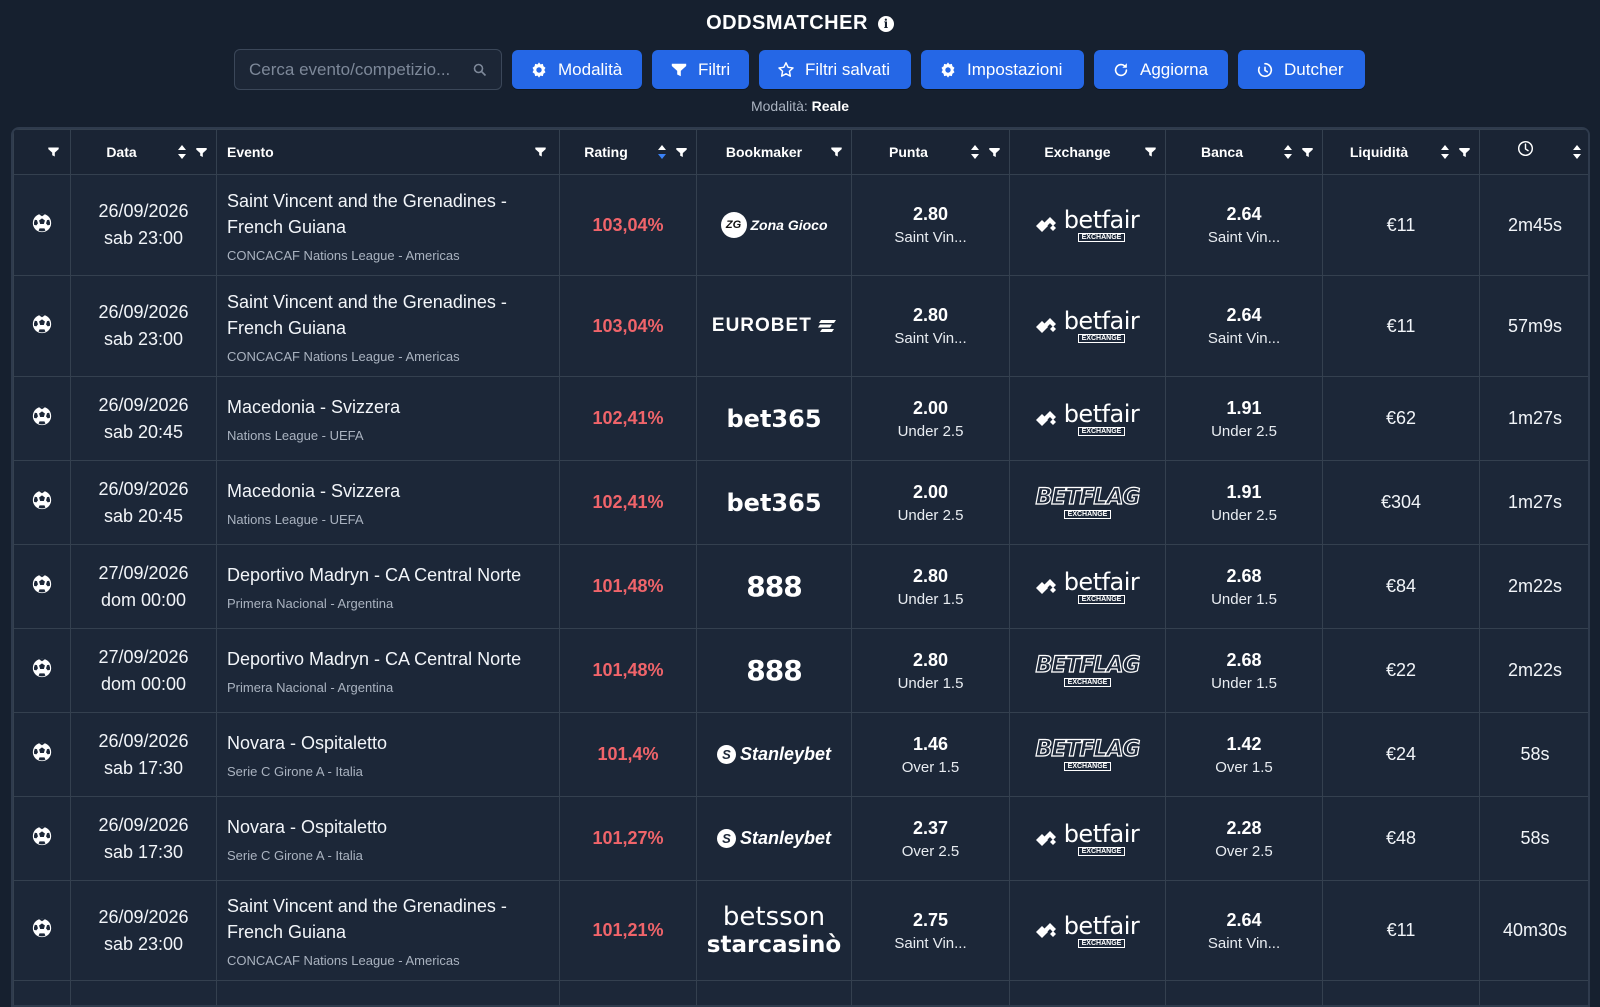 This screenshot has height=1007, width=1600. What do you see at coordinates (143, 405) in the screenshot?
I see `event-date: 26/09/2026` at bounding box center [143, 405].